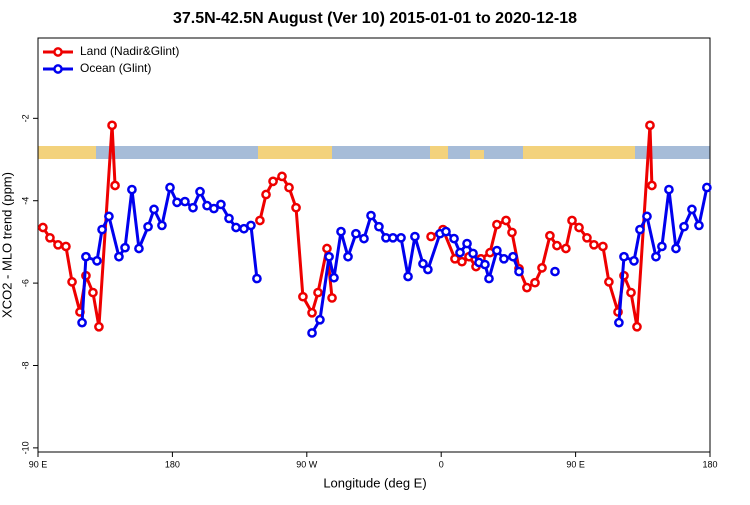 The width and height of the screenshot is (750, 505). I want to click on y-tick-label: -4, so click(25, 201).